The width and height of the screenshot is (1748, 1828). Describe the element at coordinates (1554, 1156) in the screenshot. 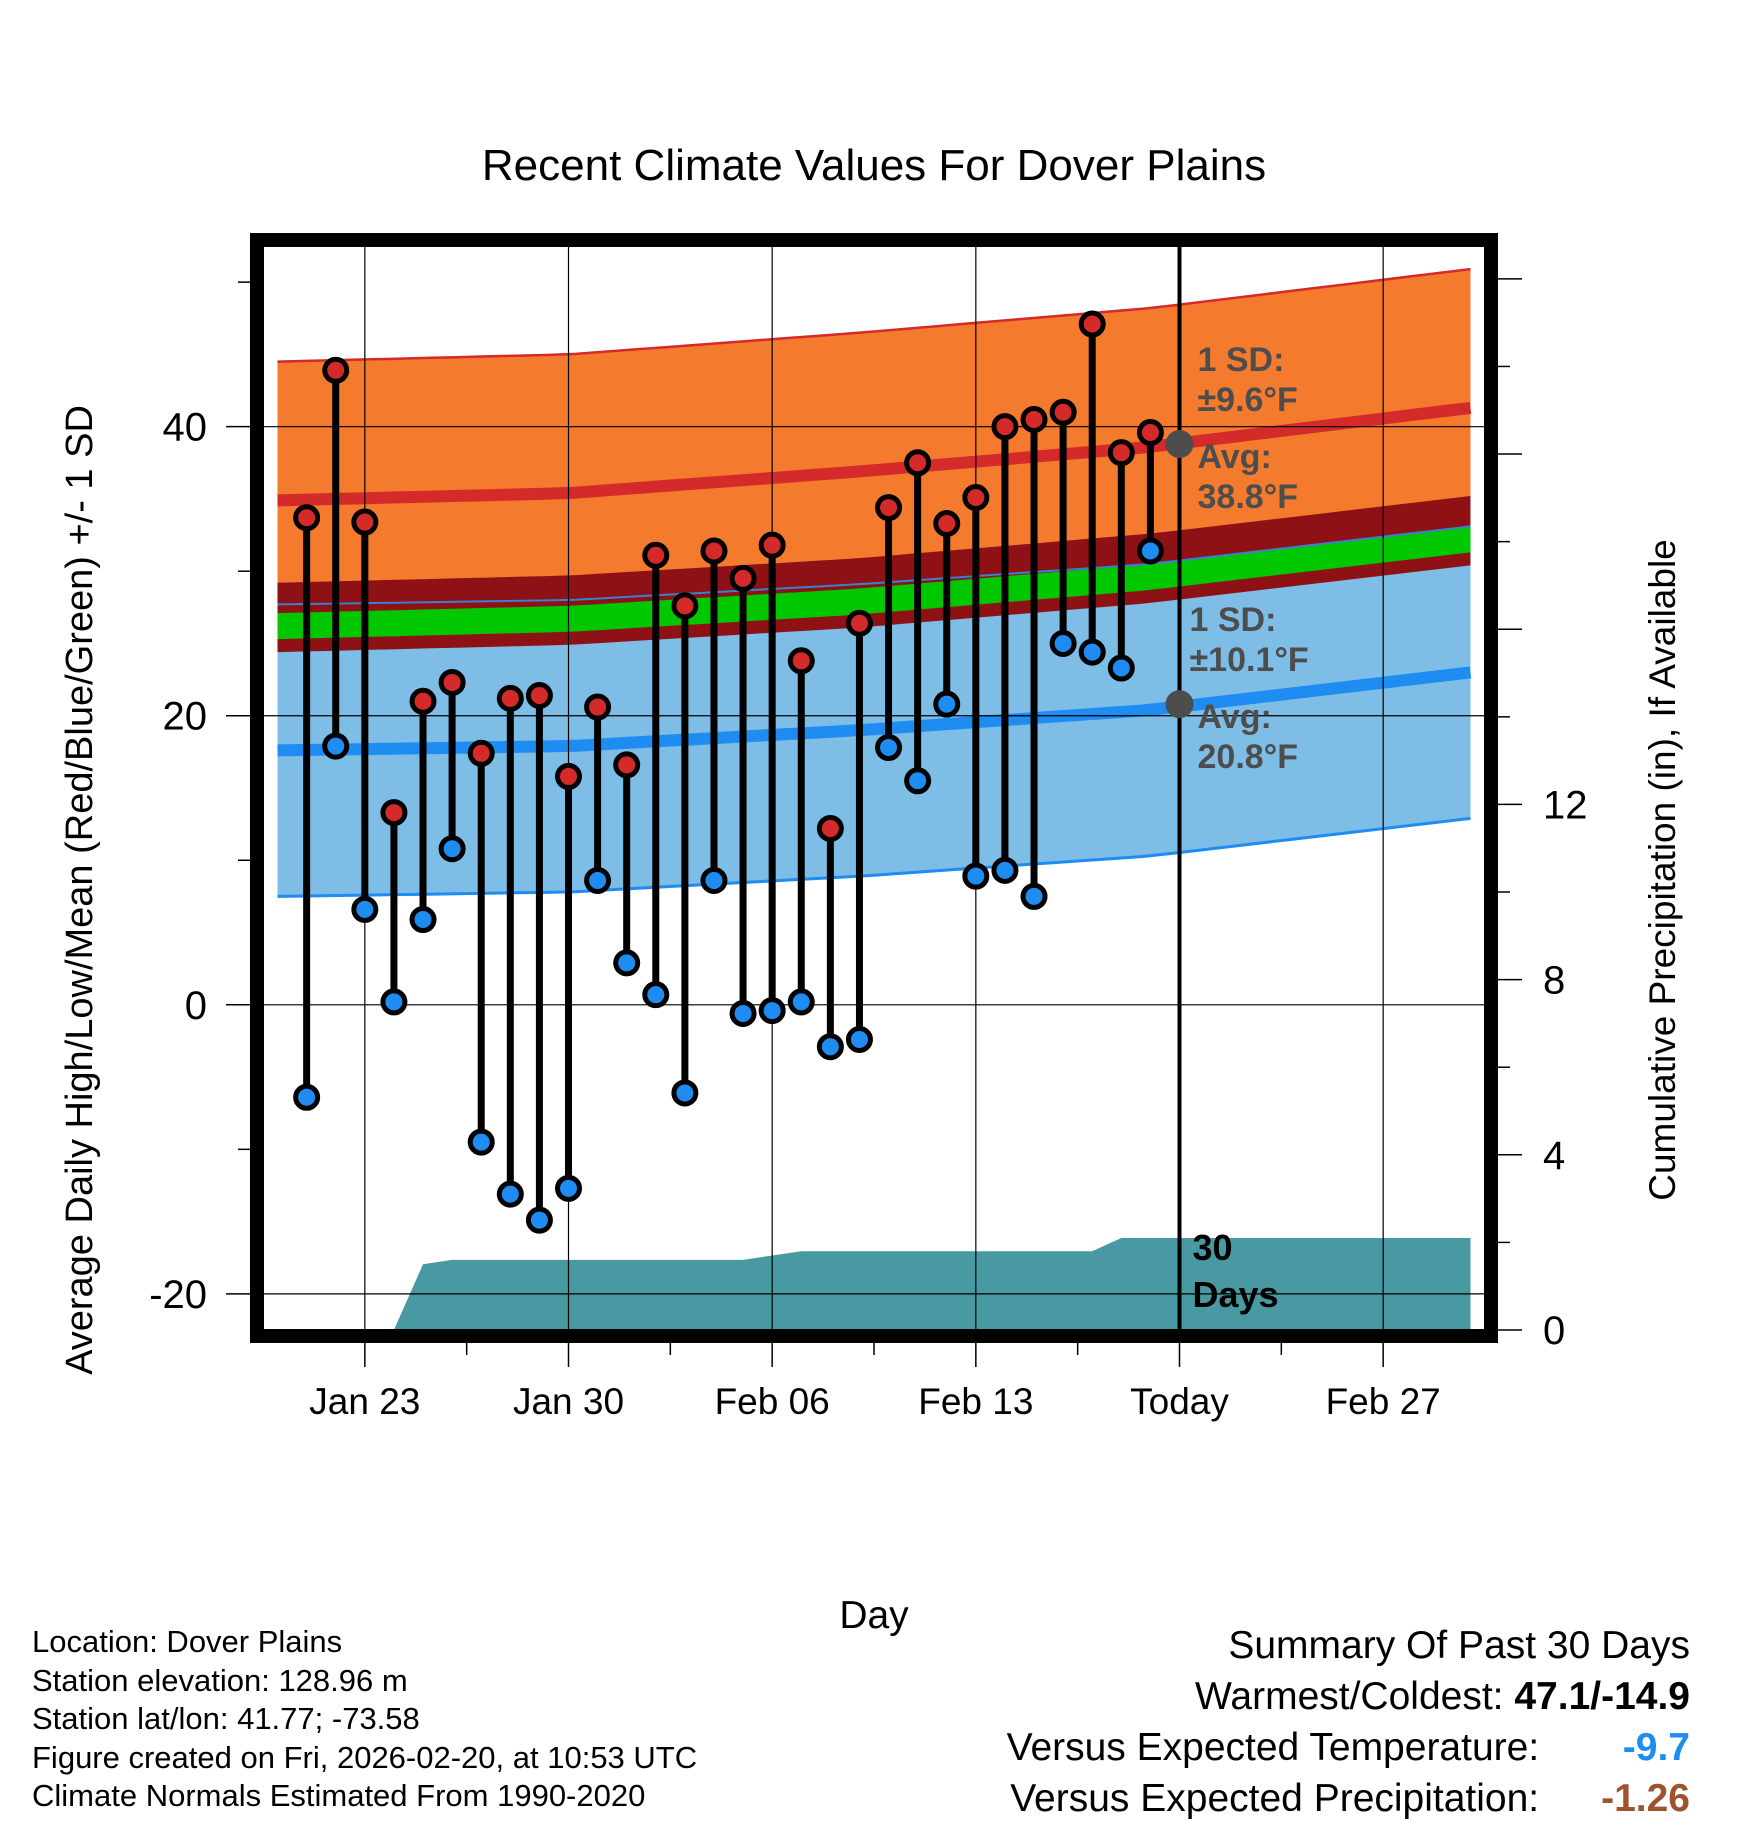

I see `y2-tick-label: 4` at that location.